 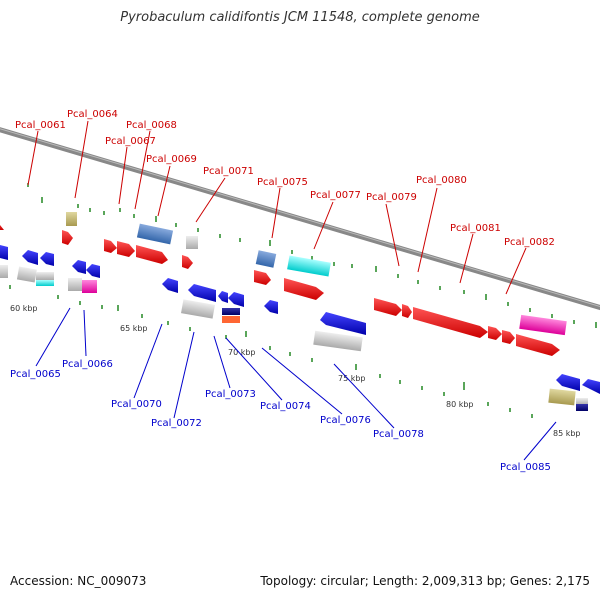 What do you see at coordinates (228, 171) in the screenshot?
I see `gene-label-top: Pcal_0071` at bounding box center [228, 171].